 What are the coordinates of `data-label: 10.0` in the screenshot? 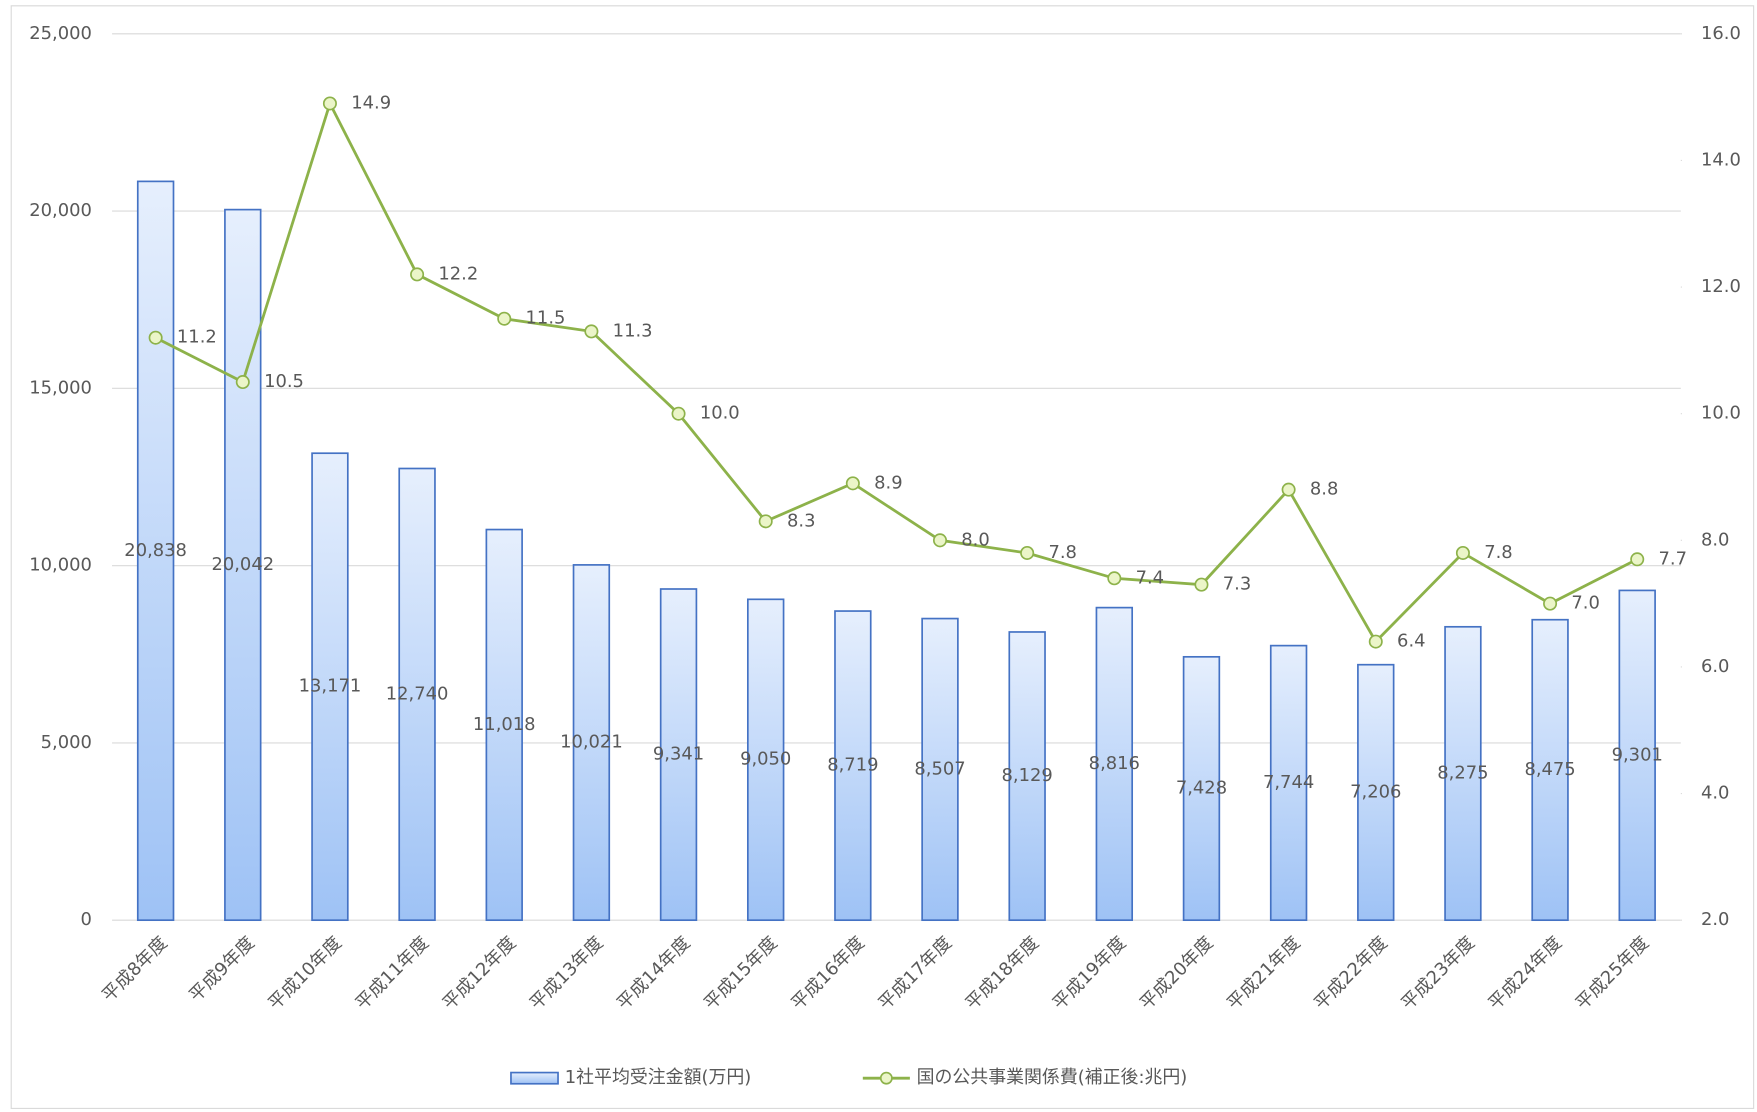 It's located at (720, 413).